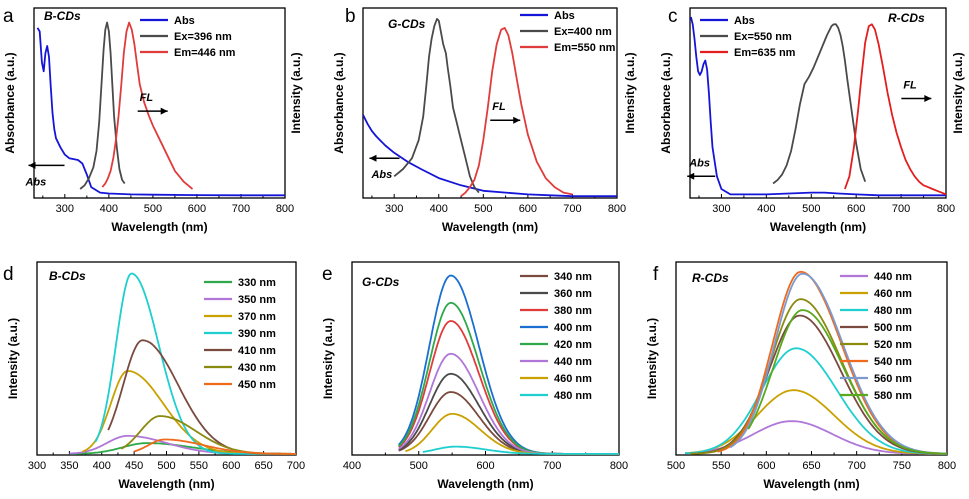 The width and height of the screenshot is (969, 499). Describe the element at coordinates (214, 446) in the screenshot. I see `series-line-d-450-nm` at that location.